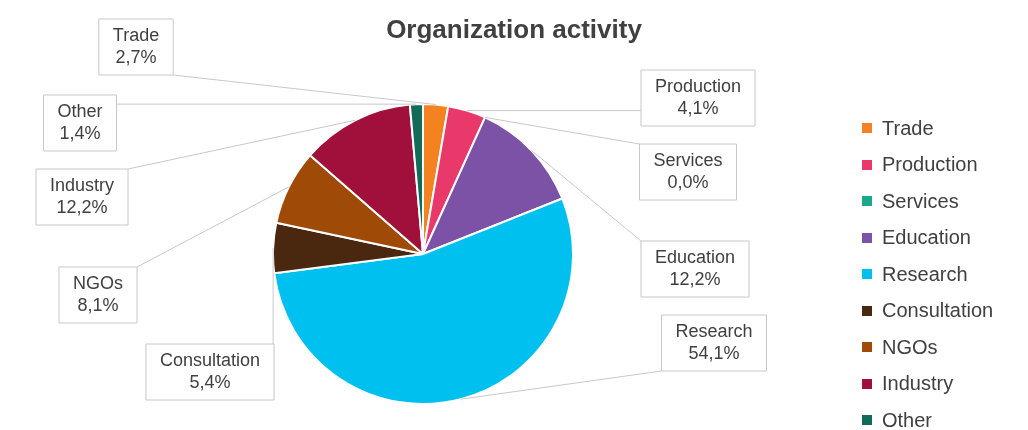  What do you see at coordinates (136, 56) in the screenshot?
I see `data-label: 2,7%` at bounding box center [136, 56].